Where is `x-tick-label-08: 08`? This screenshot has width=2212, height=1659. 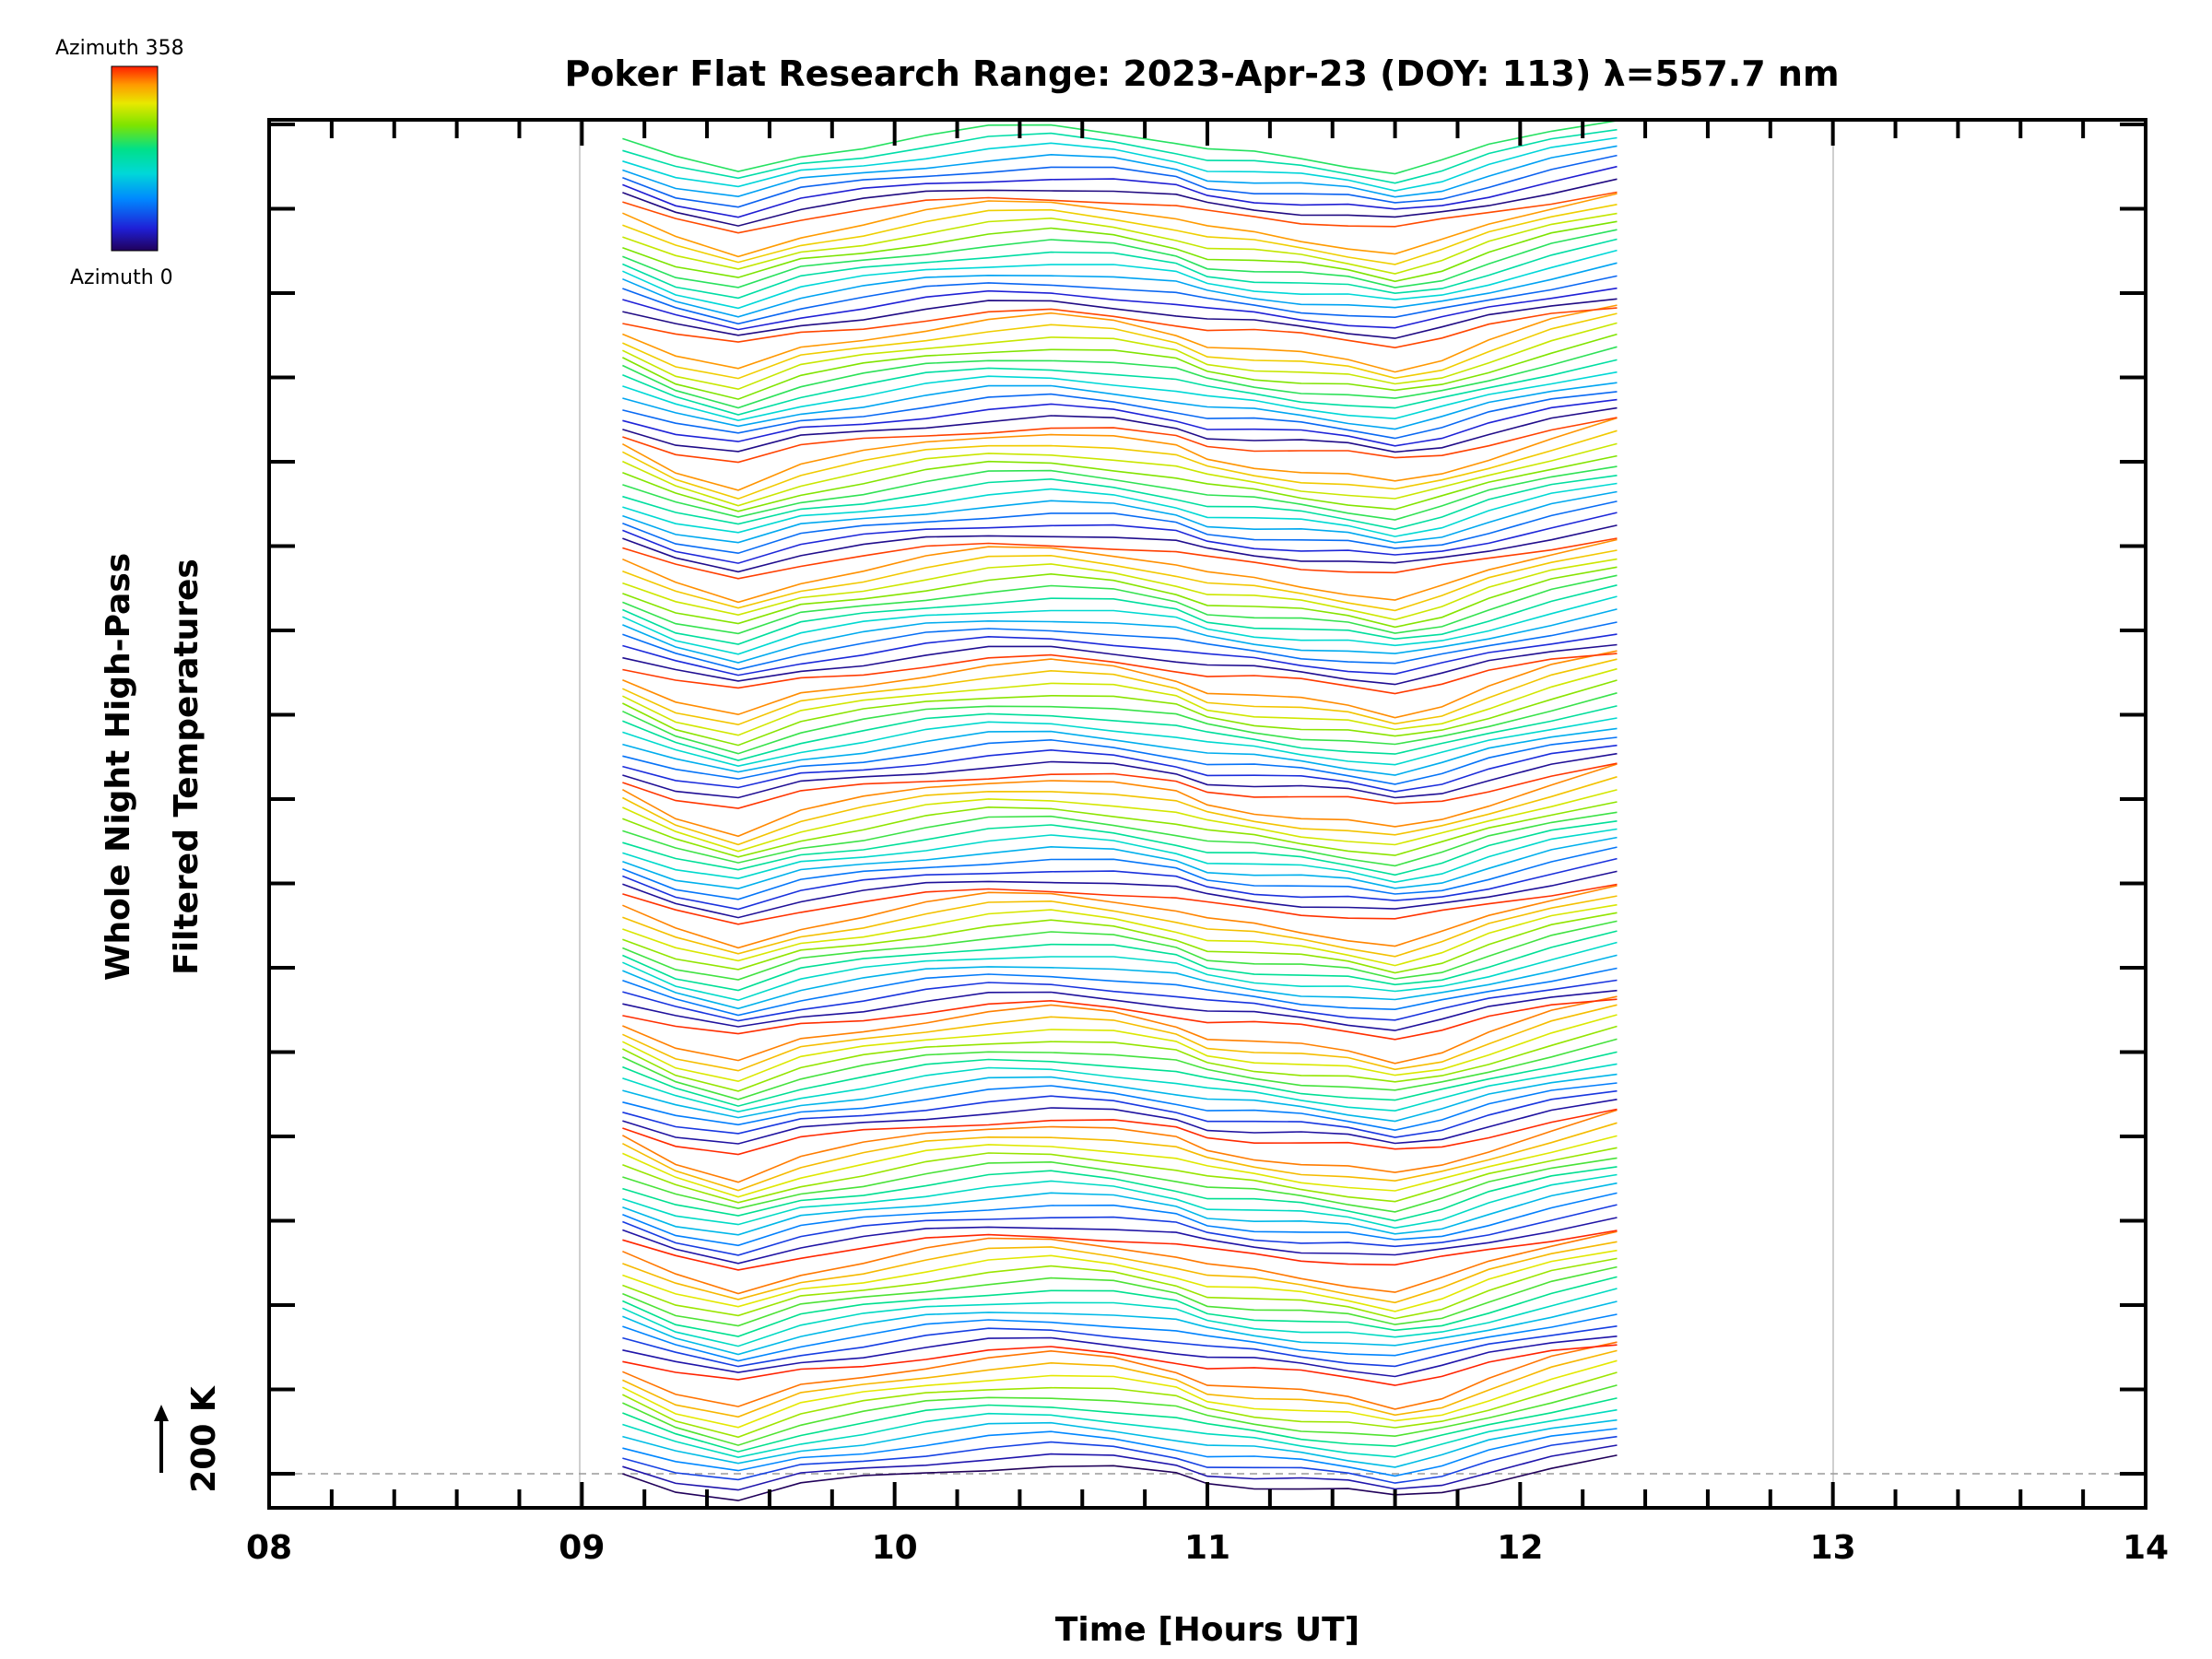 x-tick-label-08: 08 is located at coordinates (269, 1548).